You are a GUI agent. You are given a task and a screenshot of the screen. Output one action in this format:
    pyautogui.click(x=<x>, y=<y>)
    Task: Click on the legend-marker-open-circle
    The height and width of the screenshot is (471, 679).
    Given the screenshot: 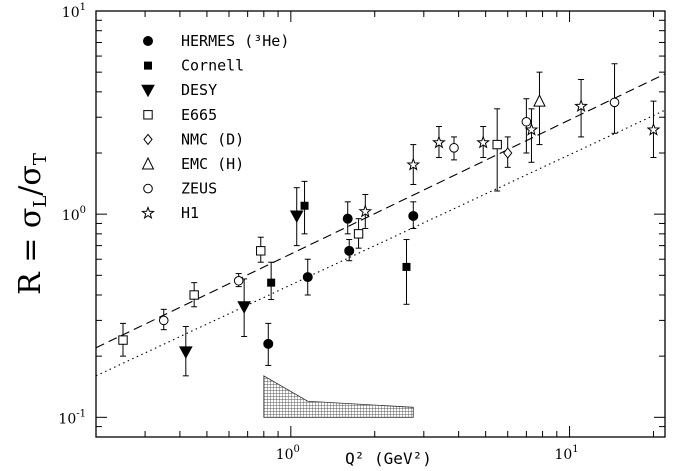 What is the action you would take?
    pyautogui.click(x=148, y=188)
    